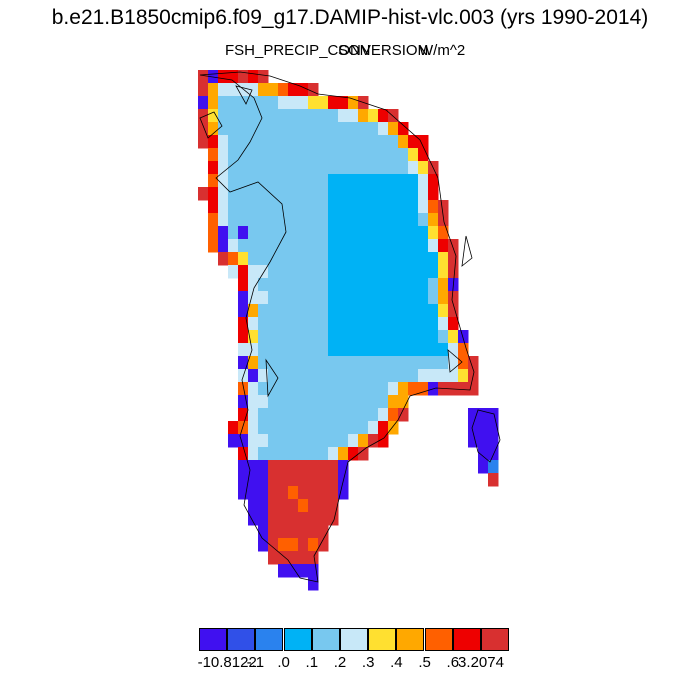 This screenshot has height=700, width=700. I want to click on units-label: W/m^2, so click(442, 50).